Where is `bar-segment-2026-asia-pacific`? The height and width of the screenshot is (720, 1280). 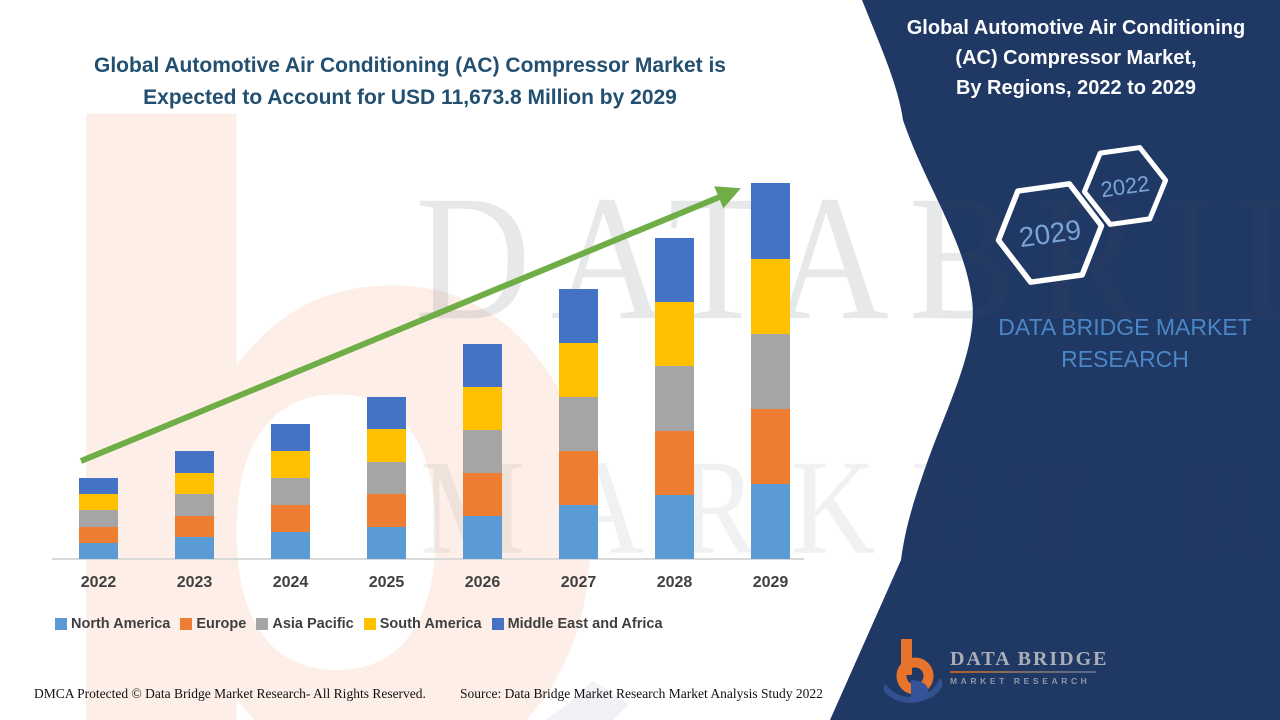 bar-segment-2026-asia-pacific is located at coordinates (482, 451).